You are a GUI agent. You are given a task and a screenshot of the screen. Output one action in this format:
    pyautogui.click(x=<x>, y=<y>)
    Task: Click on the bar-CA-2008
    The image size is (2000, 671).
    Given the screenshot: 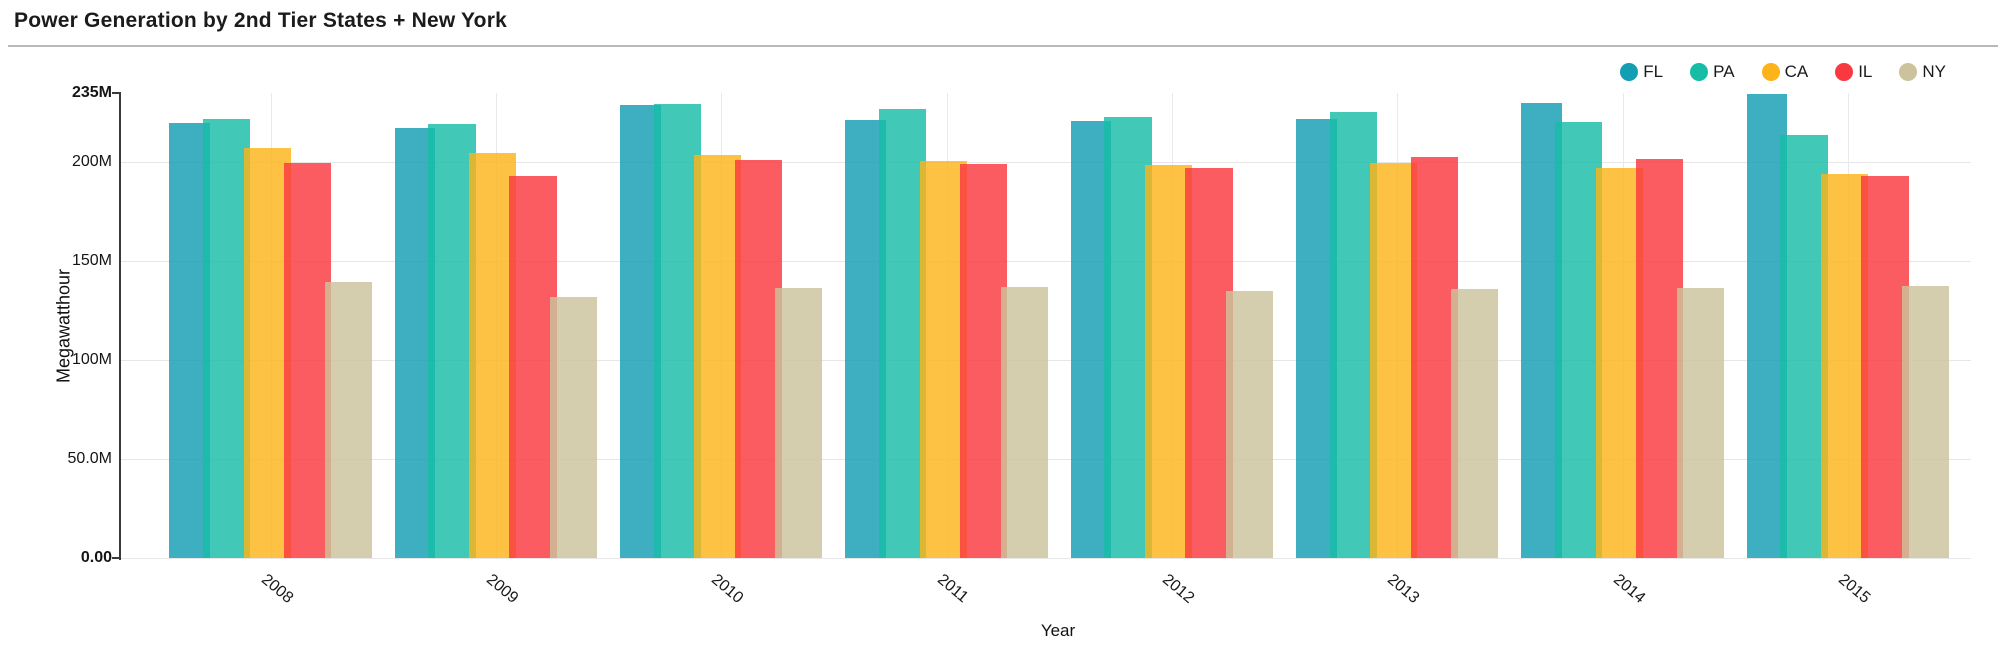 What is the action you would take?
    pyautogui.click(x=267, y=353)
    